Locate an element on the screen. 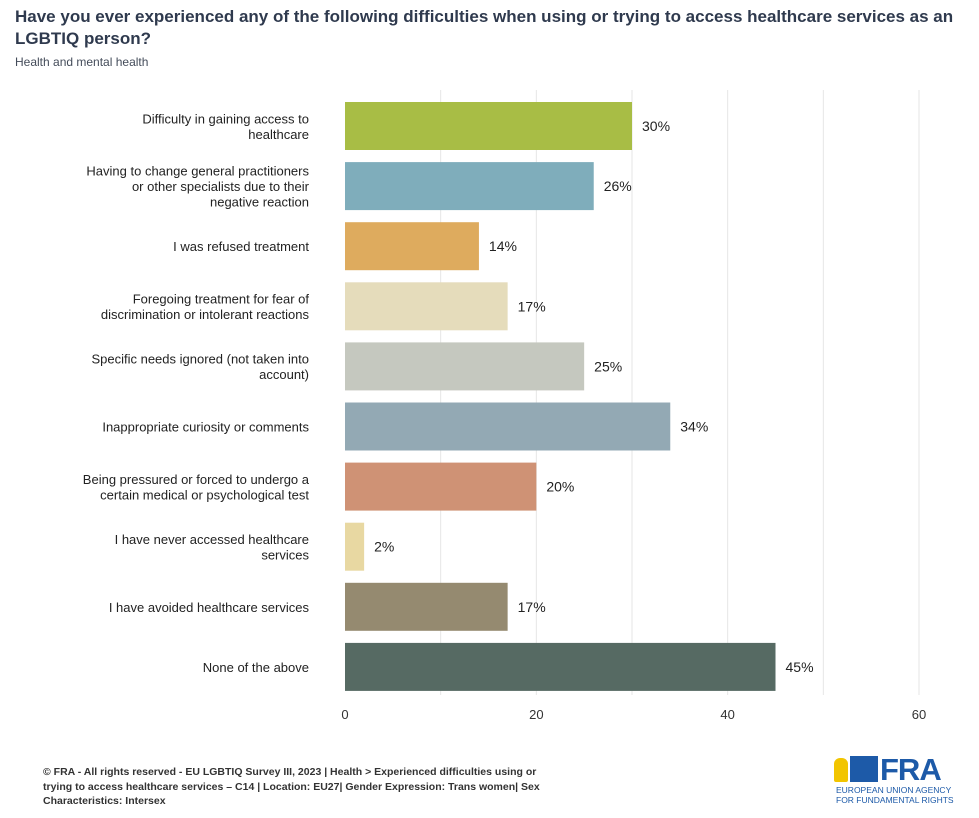  category-label: Specific needs ignored (not taken into is located at coordinates (200, 359).